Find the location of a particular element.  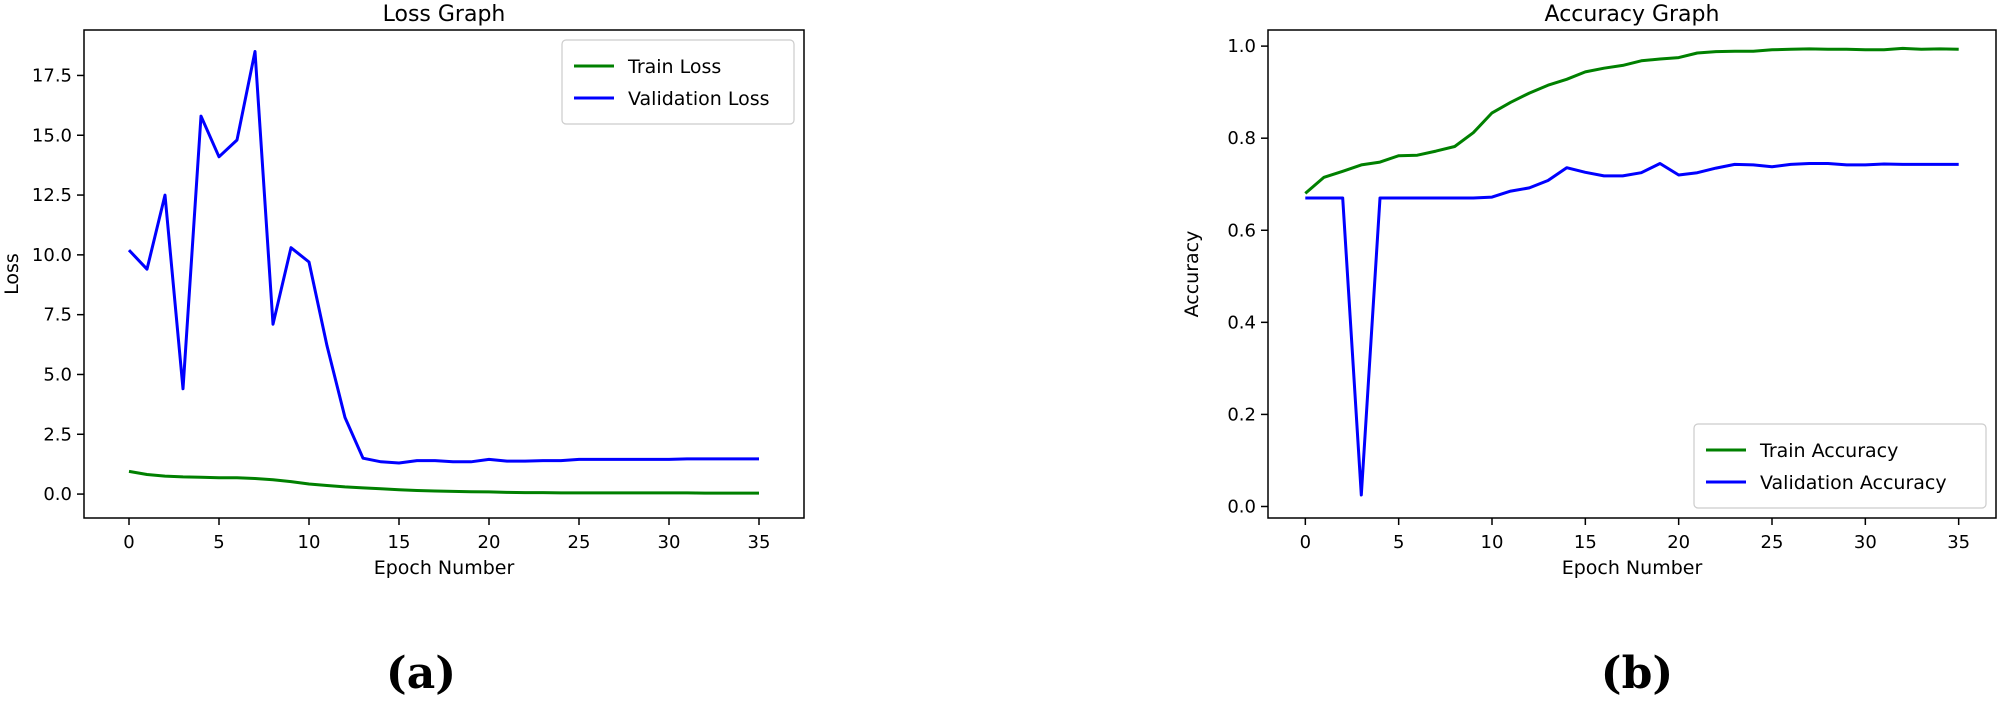

chart-title: Loss Graph is located at coordinates (444, 14).